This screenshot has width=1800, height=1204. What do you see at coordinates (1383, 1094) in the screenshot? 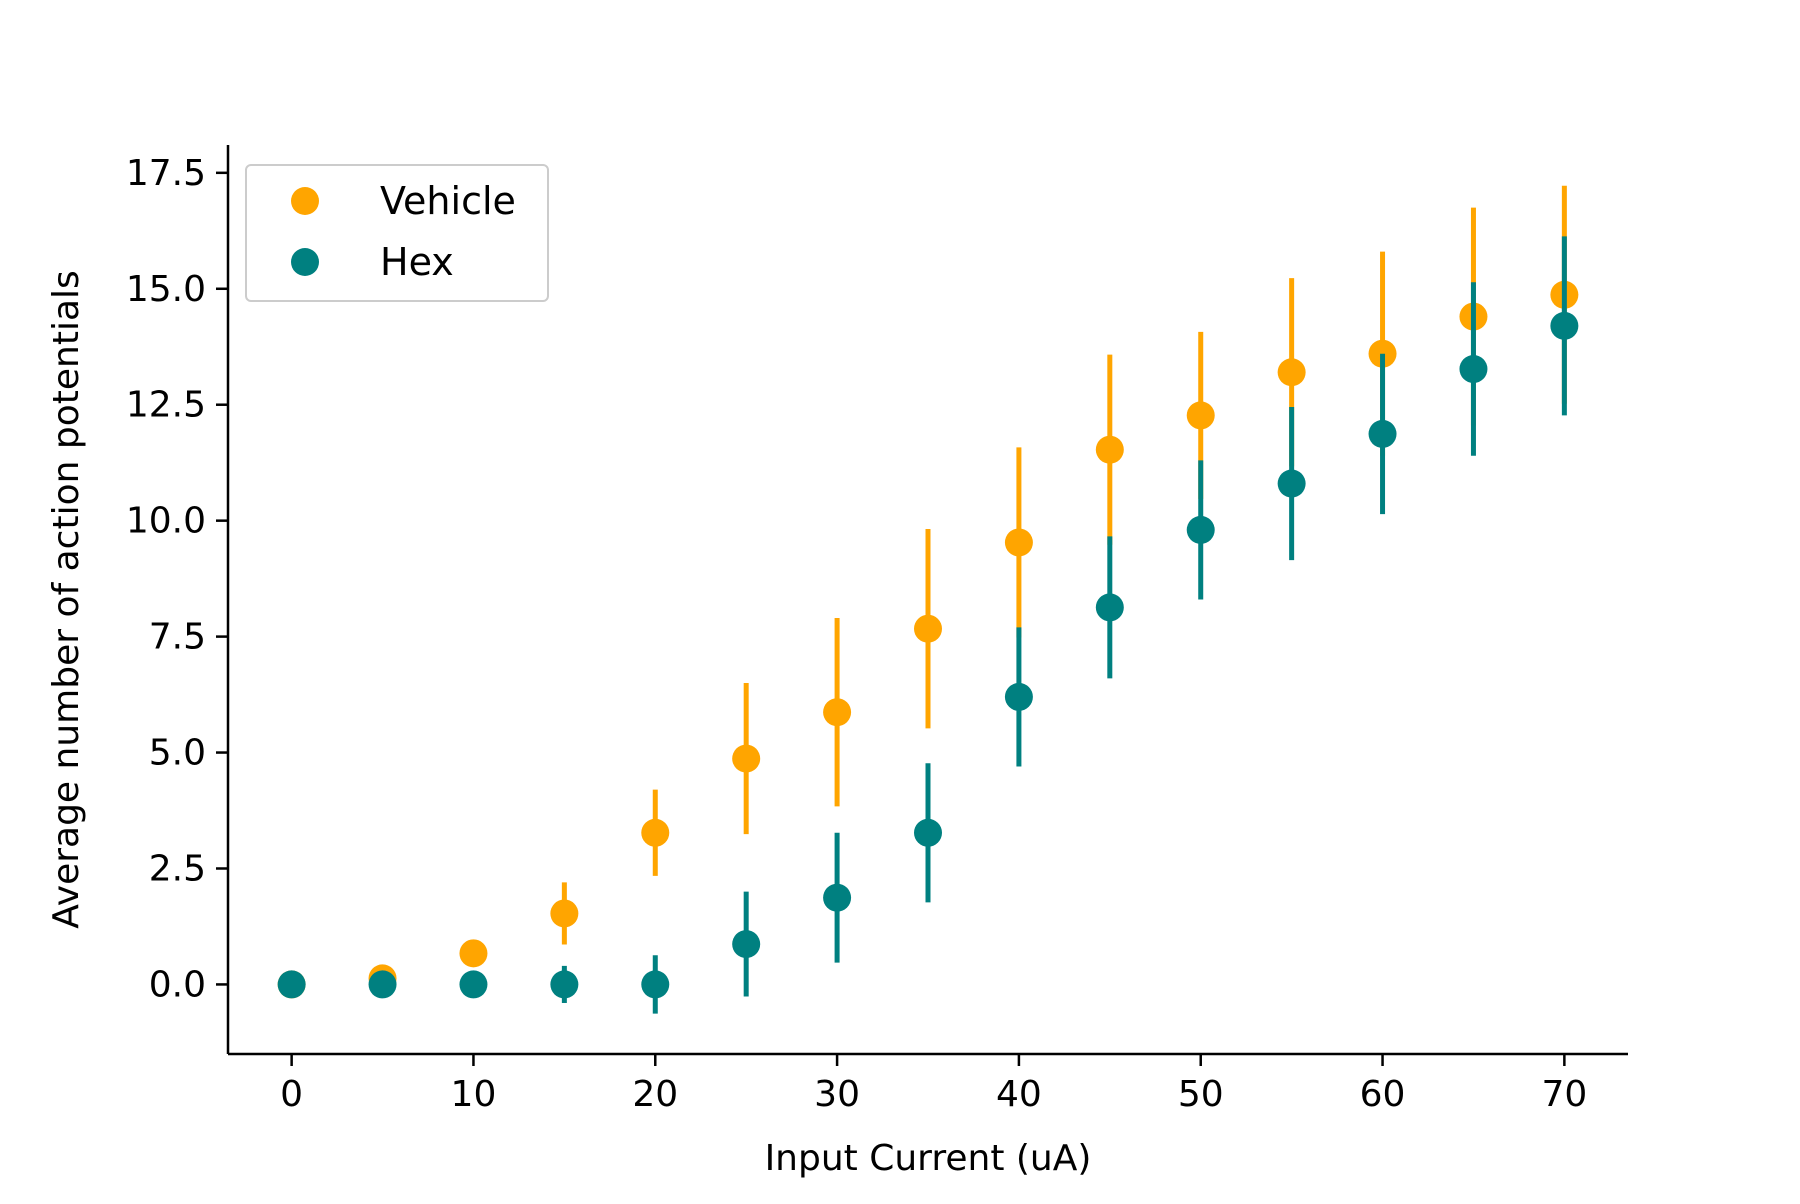
I see `x-tick-label: 60` at bounding box center [1383, 1094].